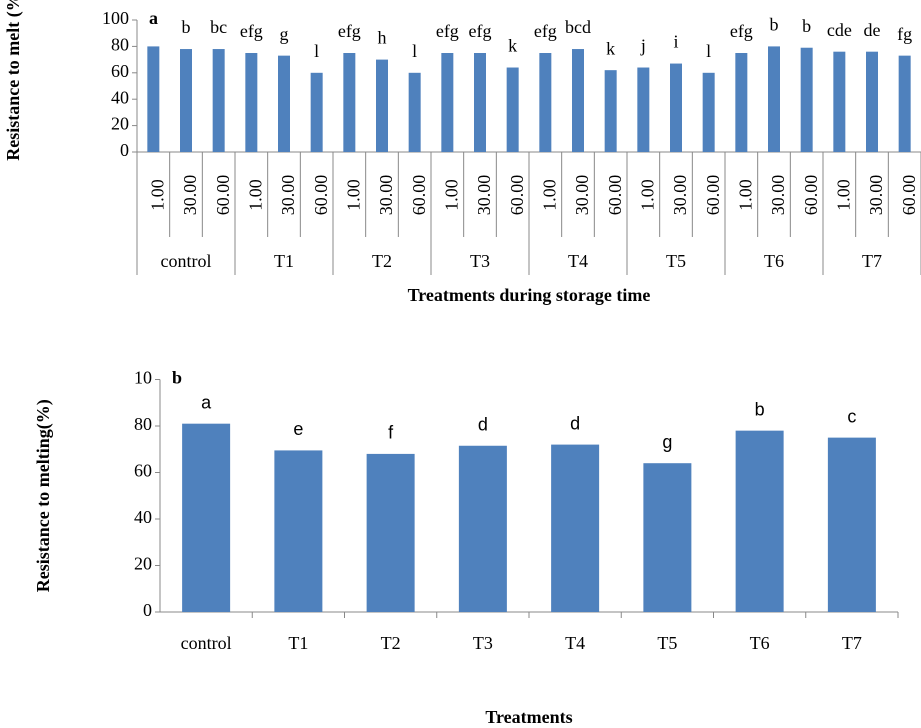  What do you see at coordinates (43, 495) in the screenshot?
I see `y-axis-label: Resistance to melting(%)` at bounding box center [43, 495].